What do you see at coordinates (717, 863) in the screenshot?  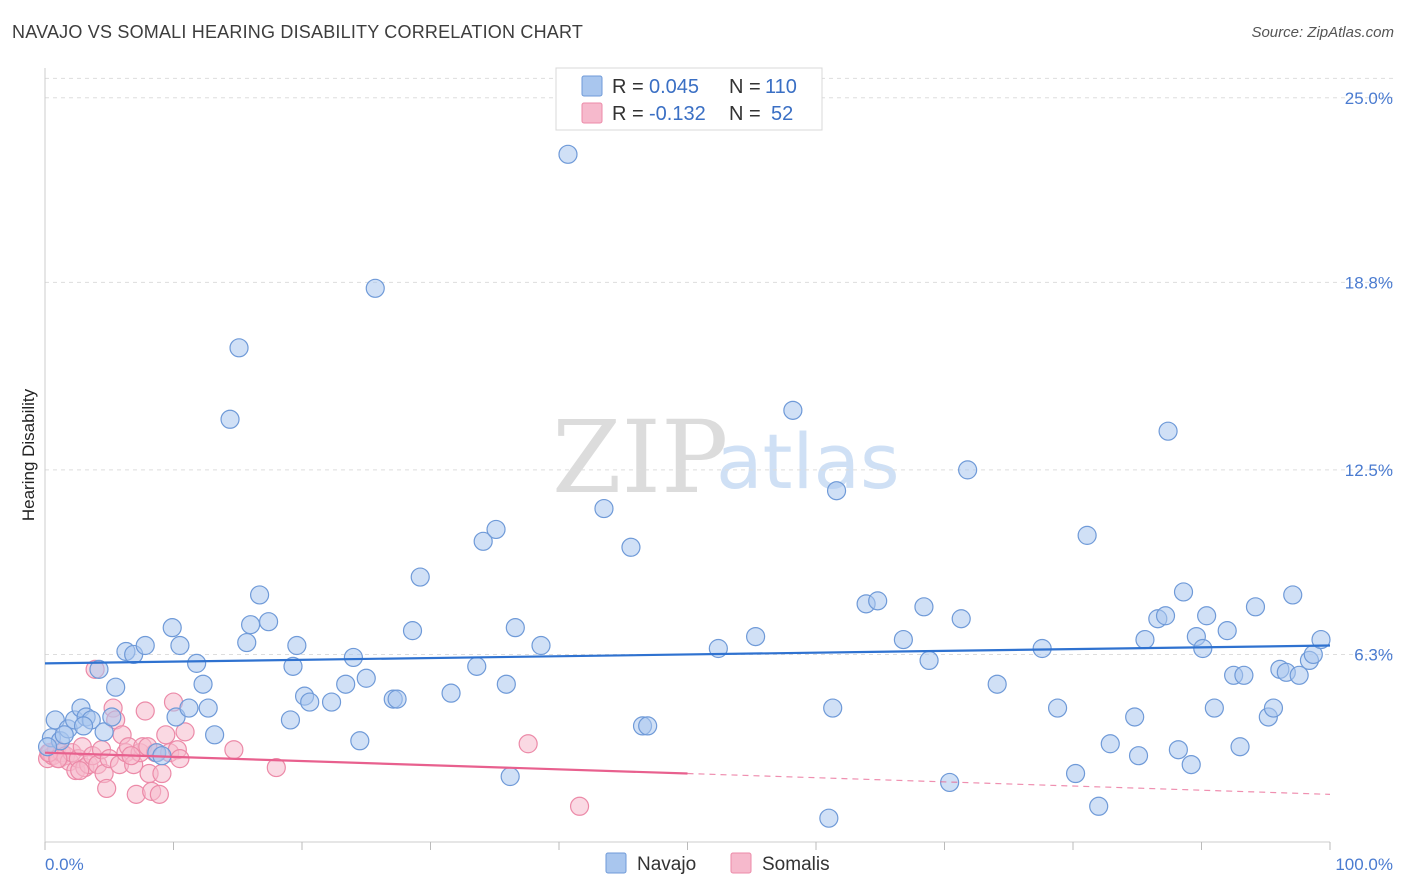 I see `series-legend: Navajo Somalis` at bounding box center [717, 863].